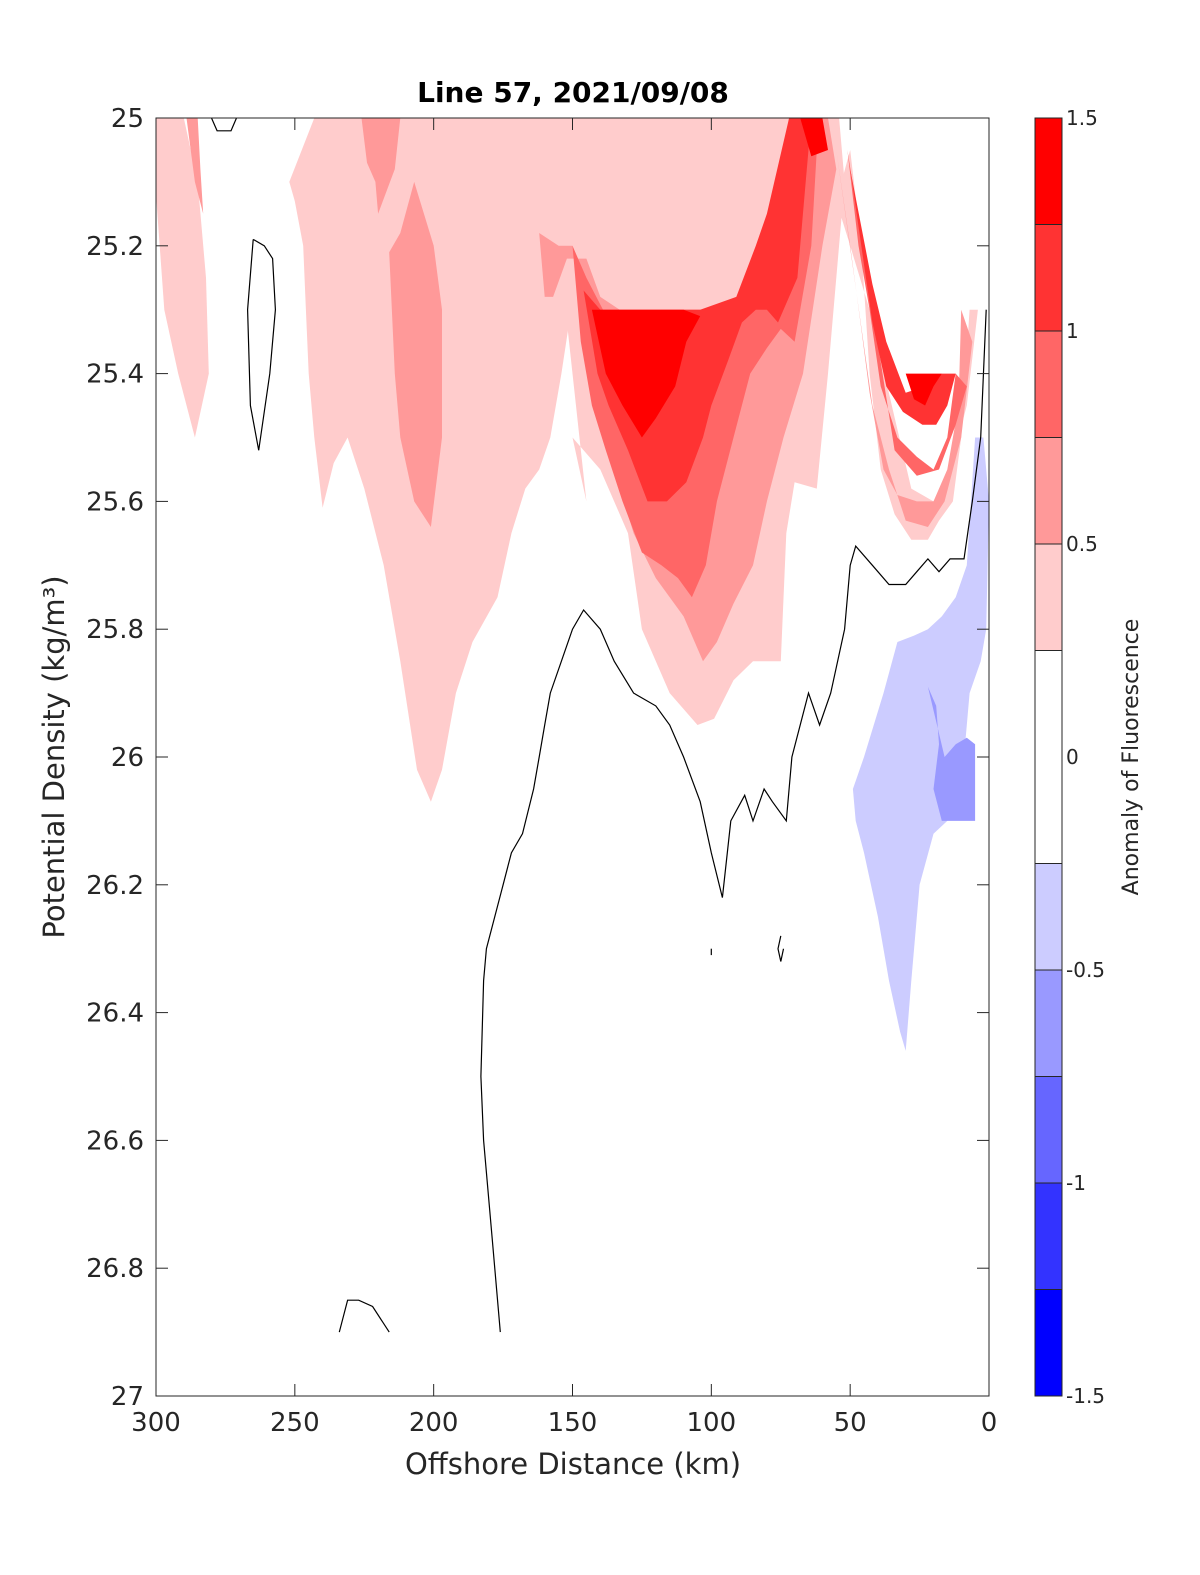  Describe the element at coordinates (295, 1423) in the screenshot. I see `x-tick-label: 250` at that location.